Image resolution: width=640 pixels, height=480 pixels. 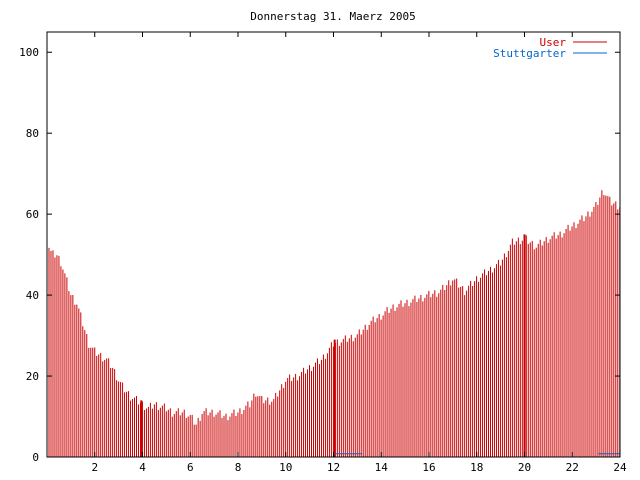 I want to click on x-tick-label: 20, so click(x=524, y=467).